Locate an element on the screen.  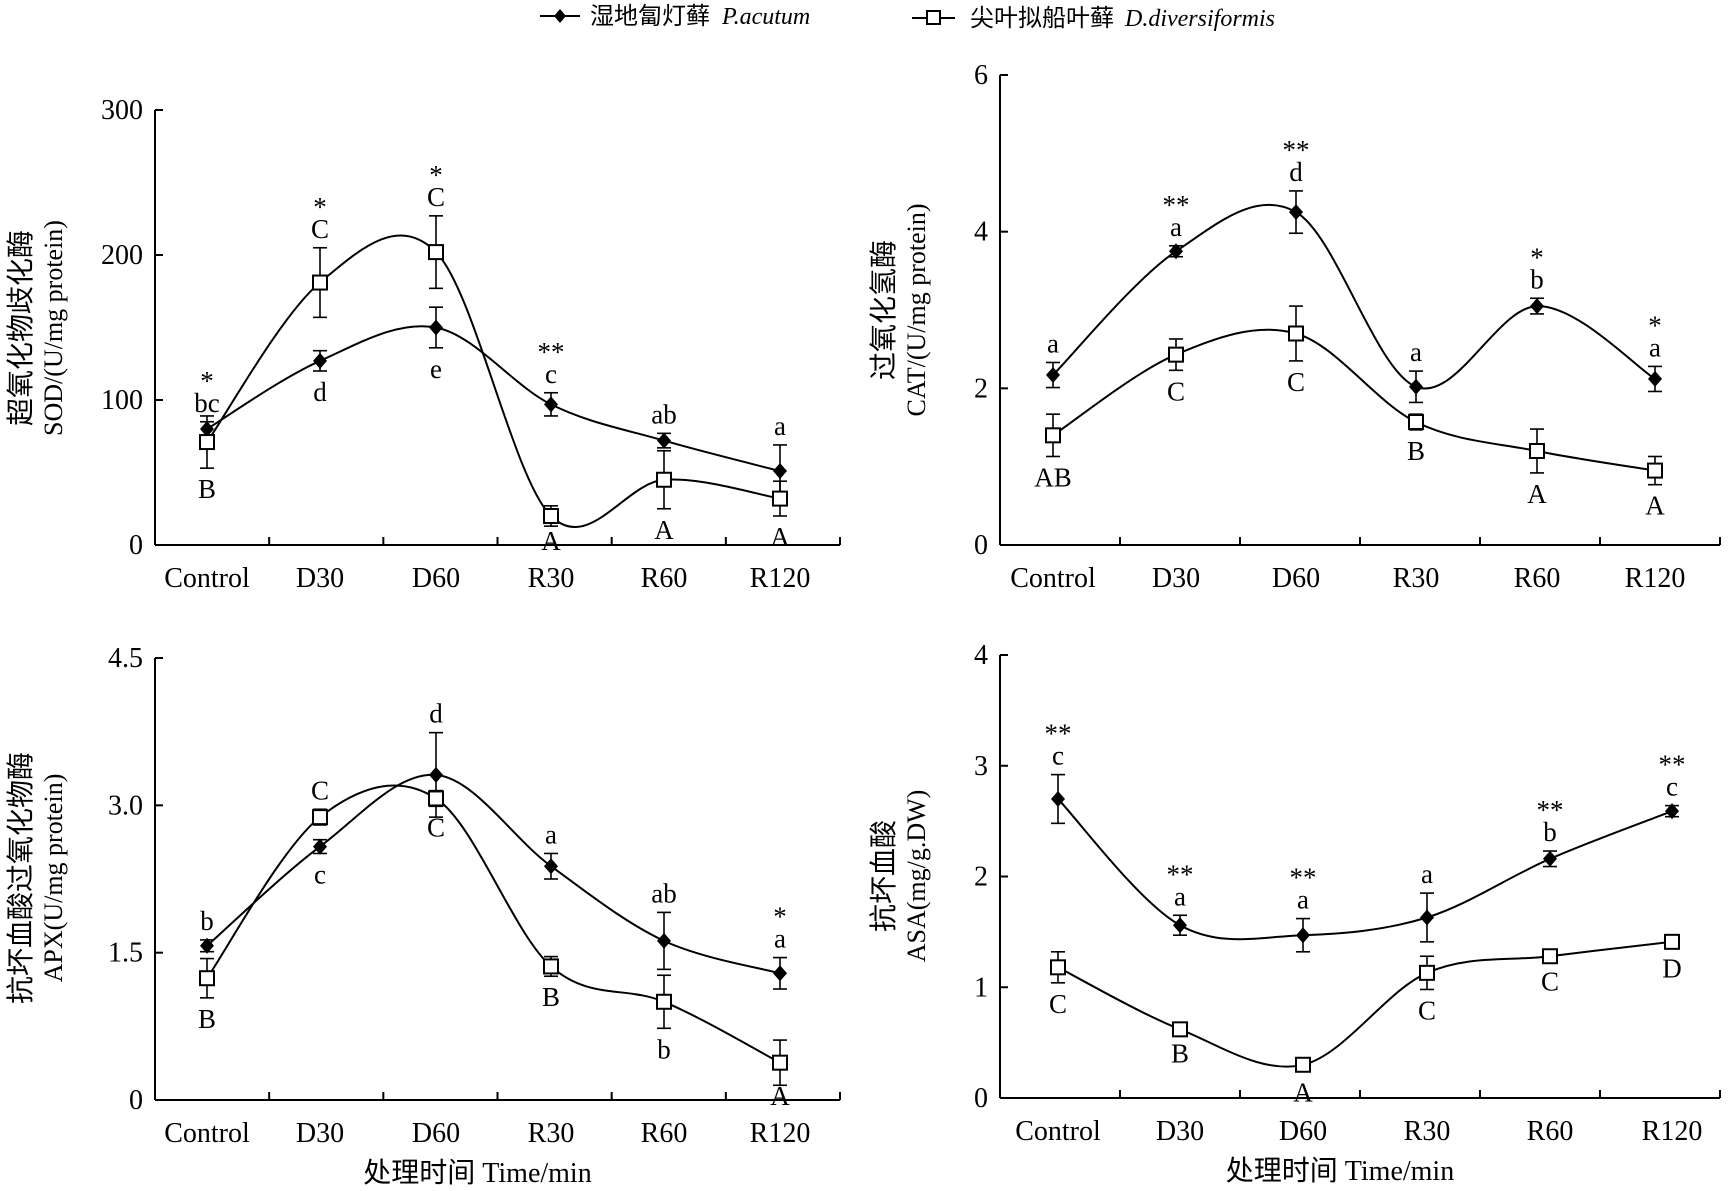
legend-marker-series-b is located at coordinates (933, 17).